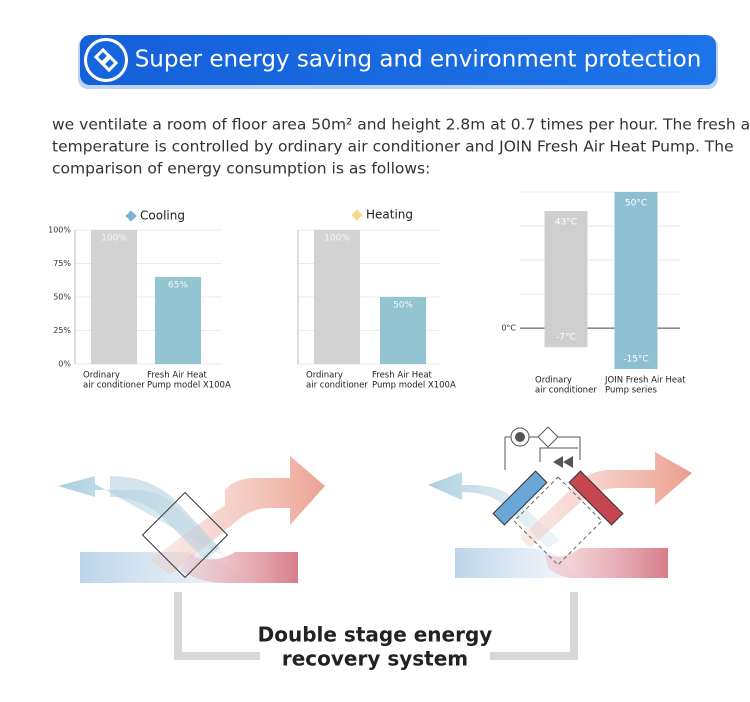 The width and height of the screenshot is (750, 702). Describe the element at coordinates (636, 204) in the screenshot. I see `value-label: 50°C` at that location.